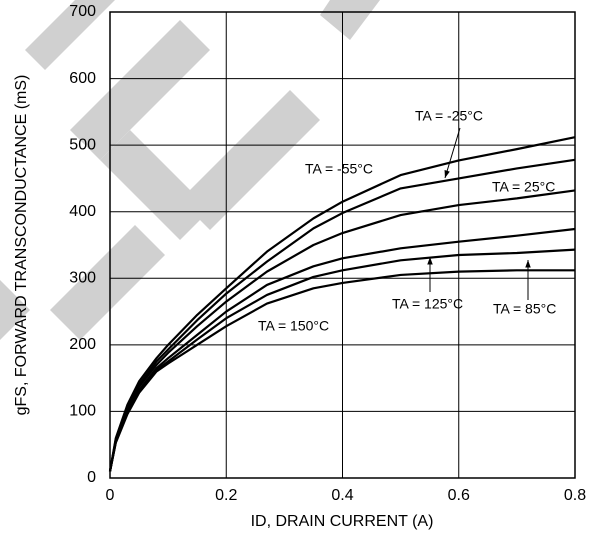 This screenshot has height=542, width=605. I want to click on series-label: TA = 150°C, so click(293, 326).